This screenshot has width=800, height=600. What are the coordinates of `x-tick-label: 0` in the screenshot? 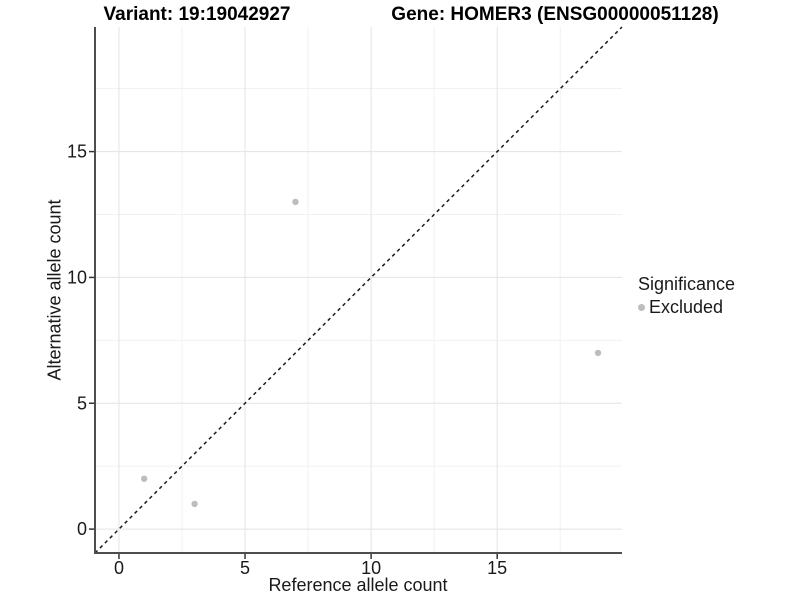 It's located at (119, 568).